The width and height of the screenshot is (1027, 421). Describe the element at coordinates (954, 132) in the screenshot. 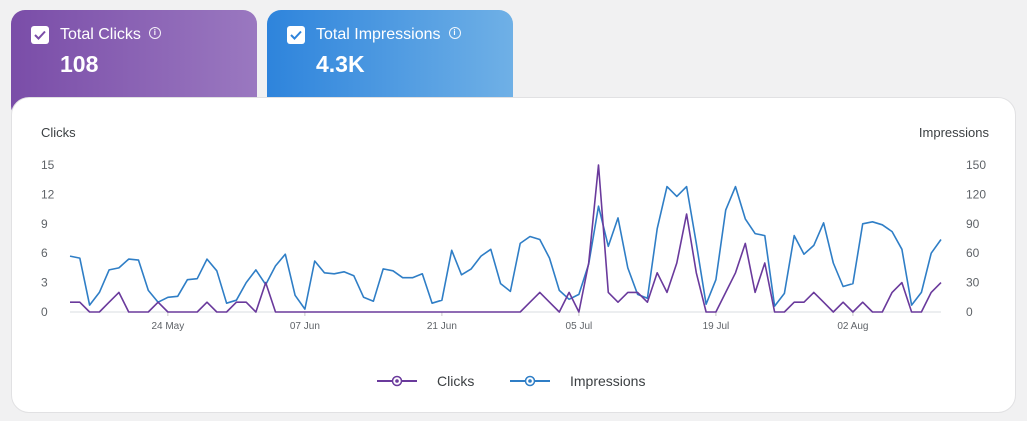

I see `right-axis-title: Impressions` at that location.